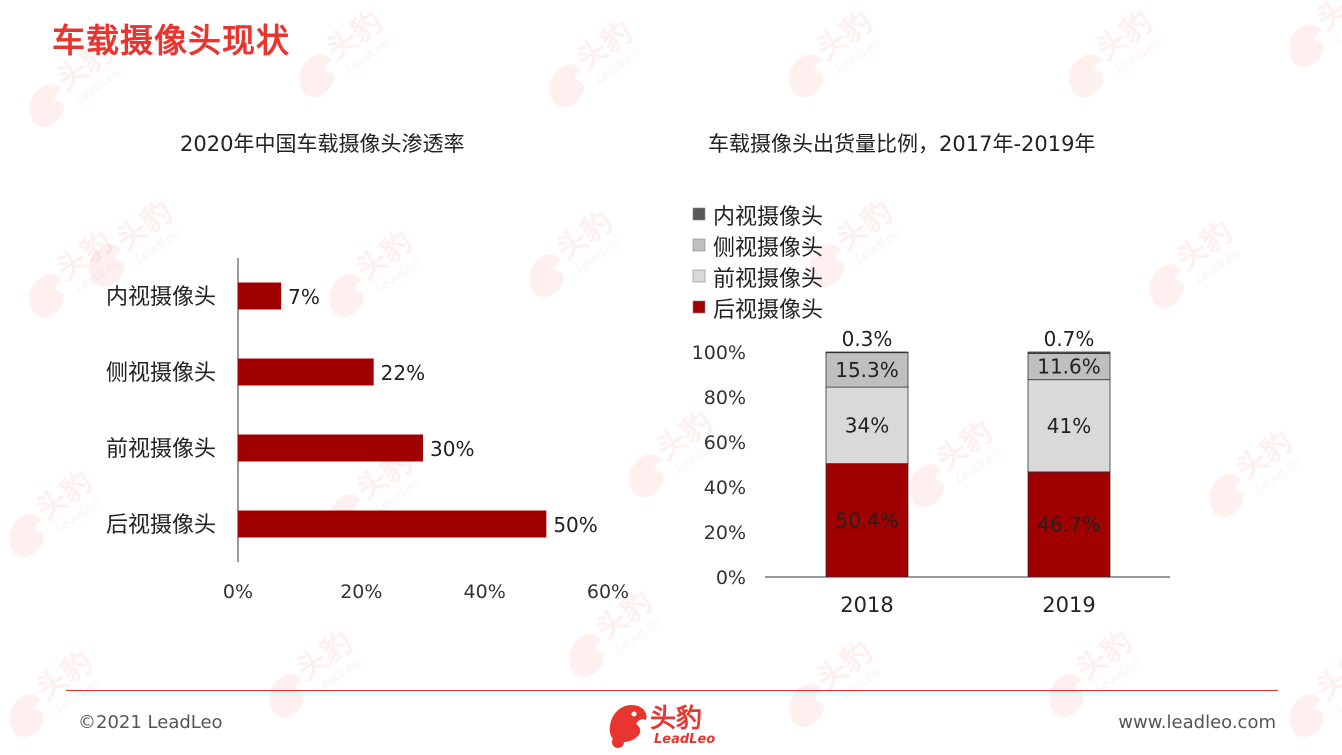 Image resolution: width=1342 pixels, height=755 pixels. I want to click on y-tick-label: 40%, so click(725, 488).